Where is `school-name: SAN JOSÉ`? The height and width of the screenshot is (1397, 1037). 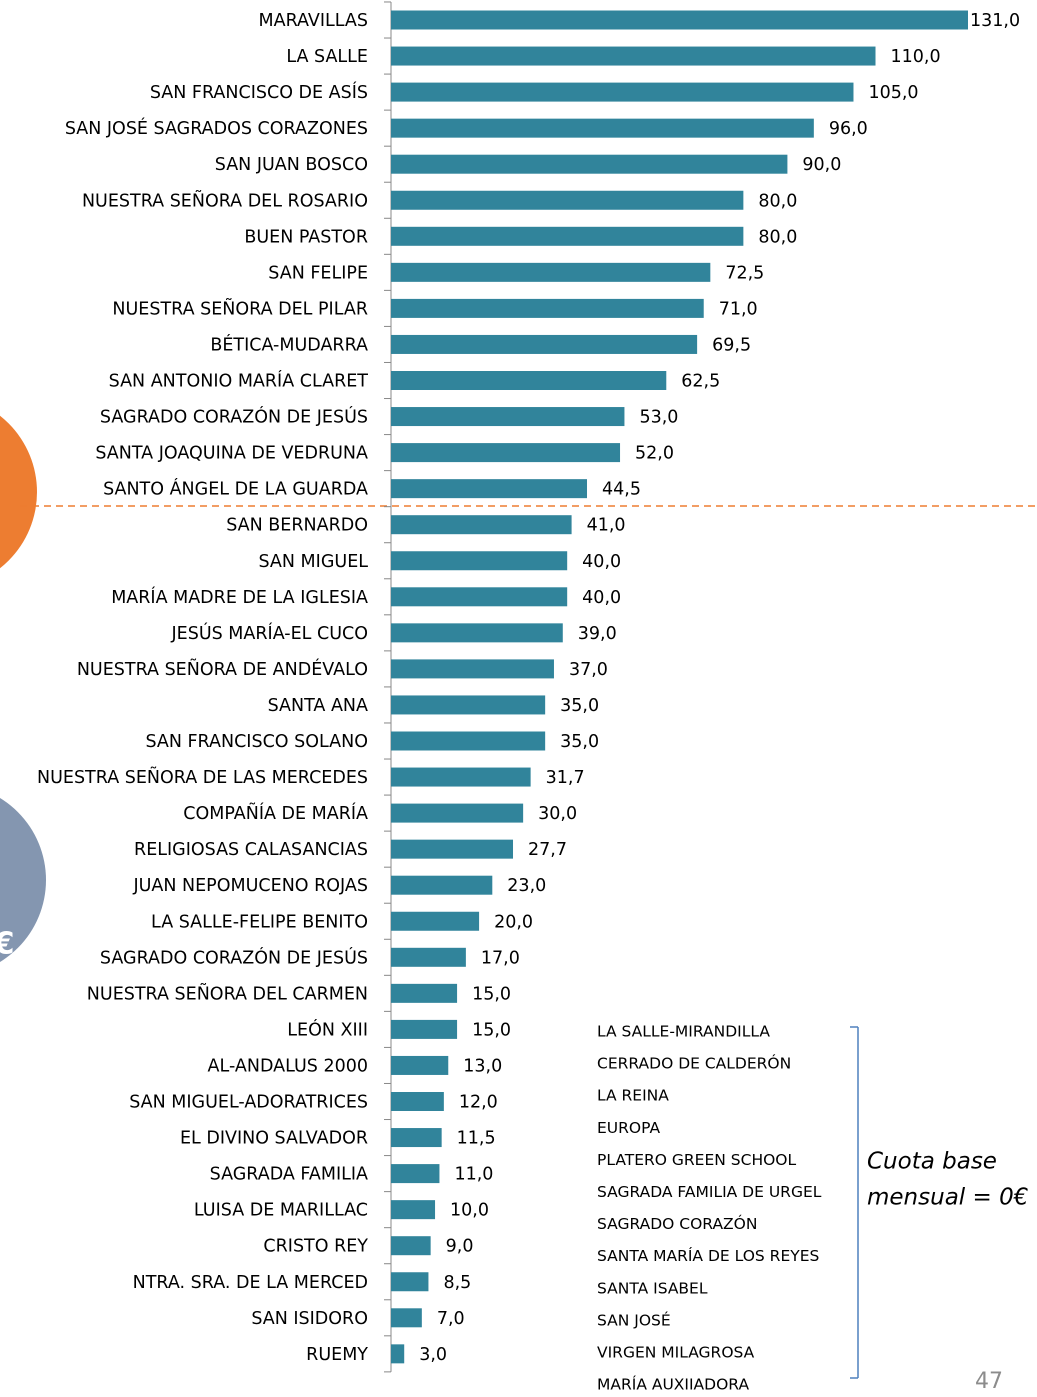 school-name: SAN JOSÉ is located at coordinates (634, 1319).